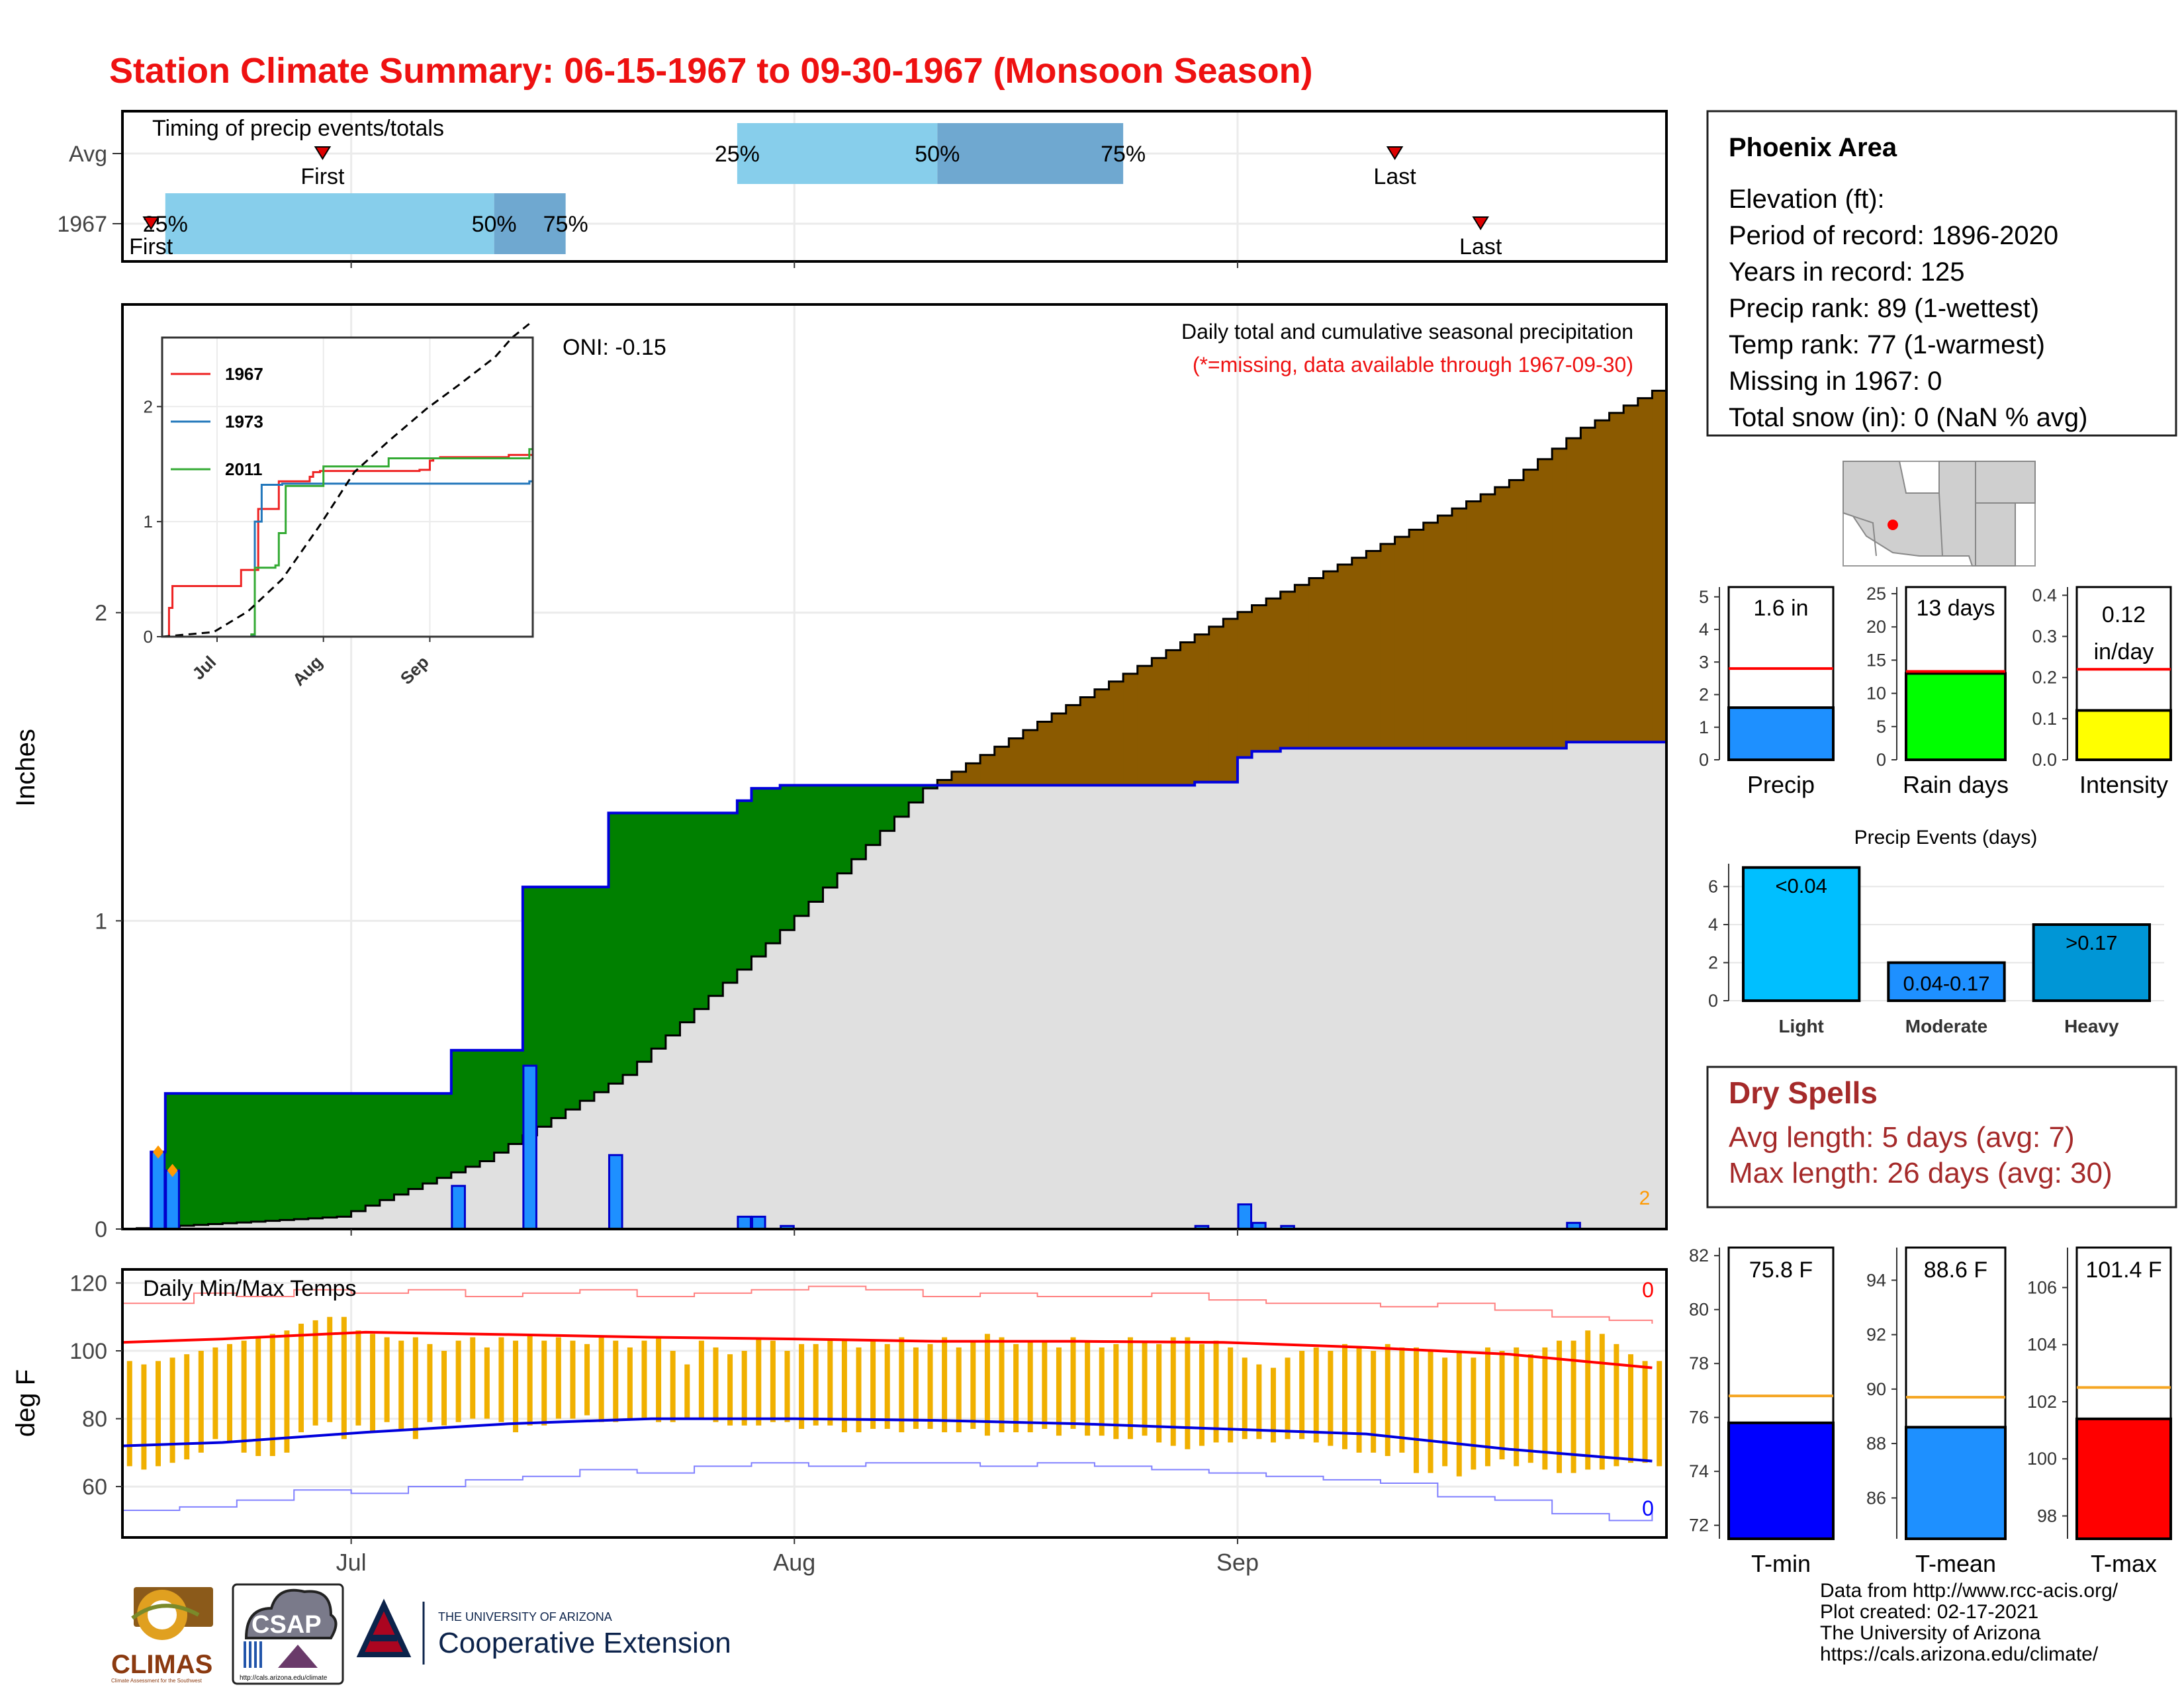 Image resolution: width=2184 pixels, height=1691 pixels. What do you see at coordinates (1969, 1591) in the screenshot?
I see `footer-data-source: Data from http://www.rcc-acis.org/` at bounding box center [1969, 1591].